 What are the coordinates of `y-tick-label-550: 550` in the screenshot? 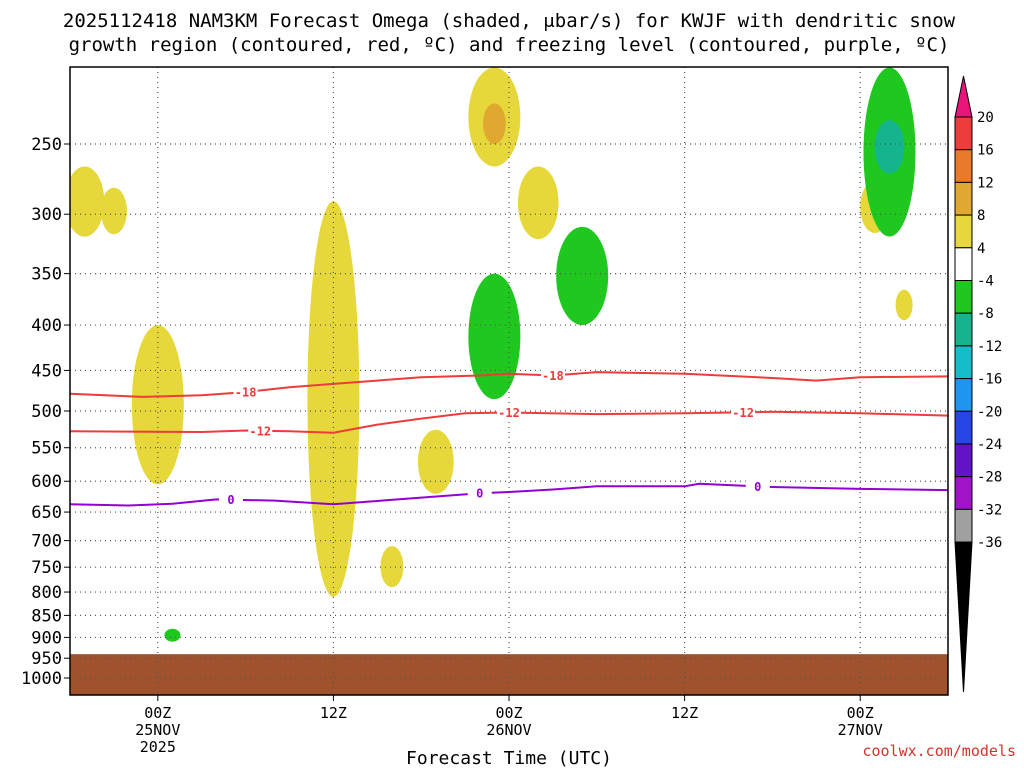 It's located at (46, 449).